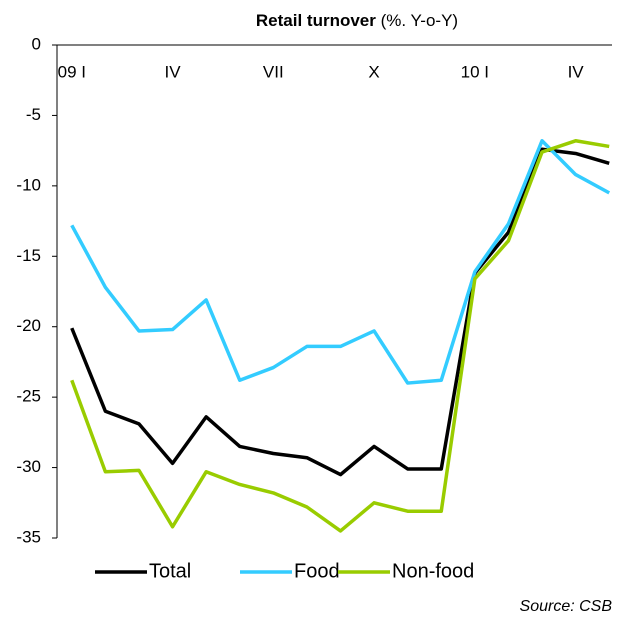 The height and width of the screenshot is (618, 623). Describe the element at coordinates (28, 536) in the screenshot. I see `y-tick-label: -35` at that location.